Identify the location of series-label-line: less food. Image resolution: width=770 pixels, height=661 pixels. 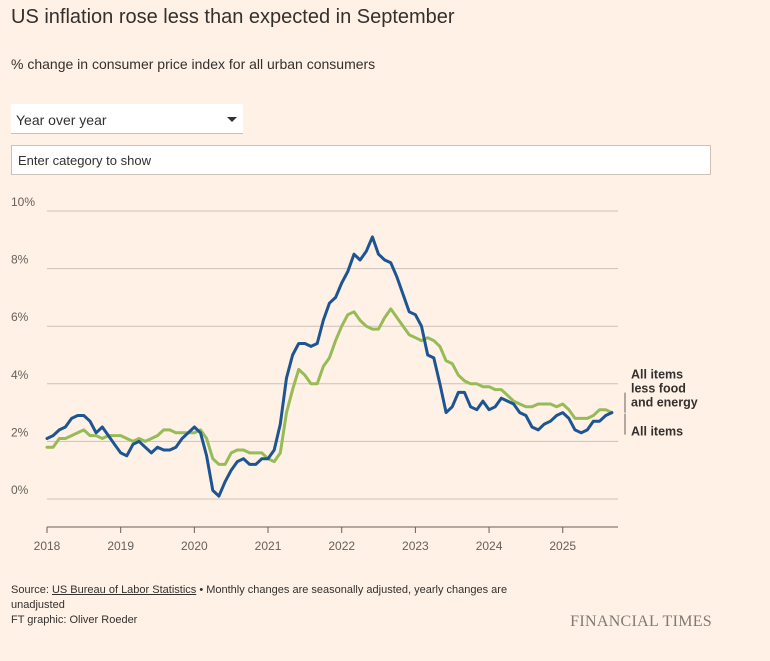
(658, 389).